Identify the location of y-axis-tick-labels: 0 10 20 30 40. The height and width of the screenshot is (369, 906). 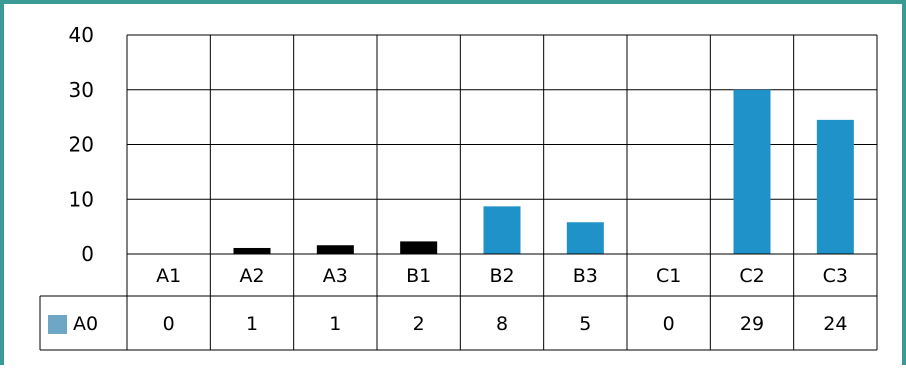
(81, 144).